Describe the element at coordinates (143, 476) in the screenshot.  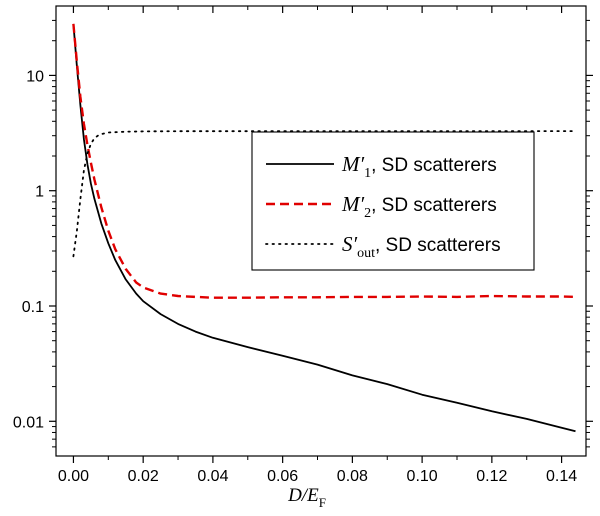
I see `x-tick-label: 0.02` at that location.